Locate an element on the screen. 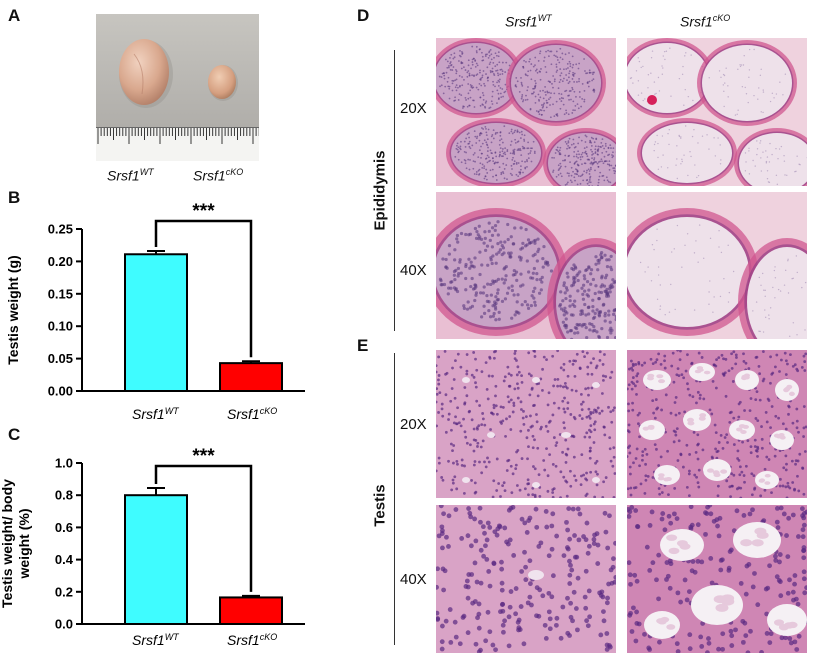 Image resolution: width=824 pixels, height=663 pixels. histology-testis-40x-wt is located at coordinates (526, 579).